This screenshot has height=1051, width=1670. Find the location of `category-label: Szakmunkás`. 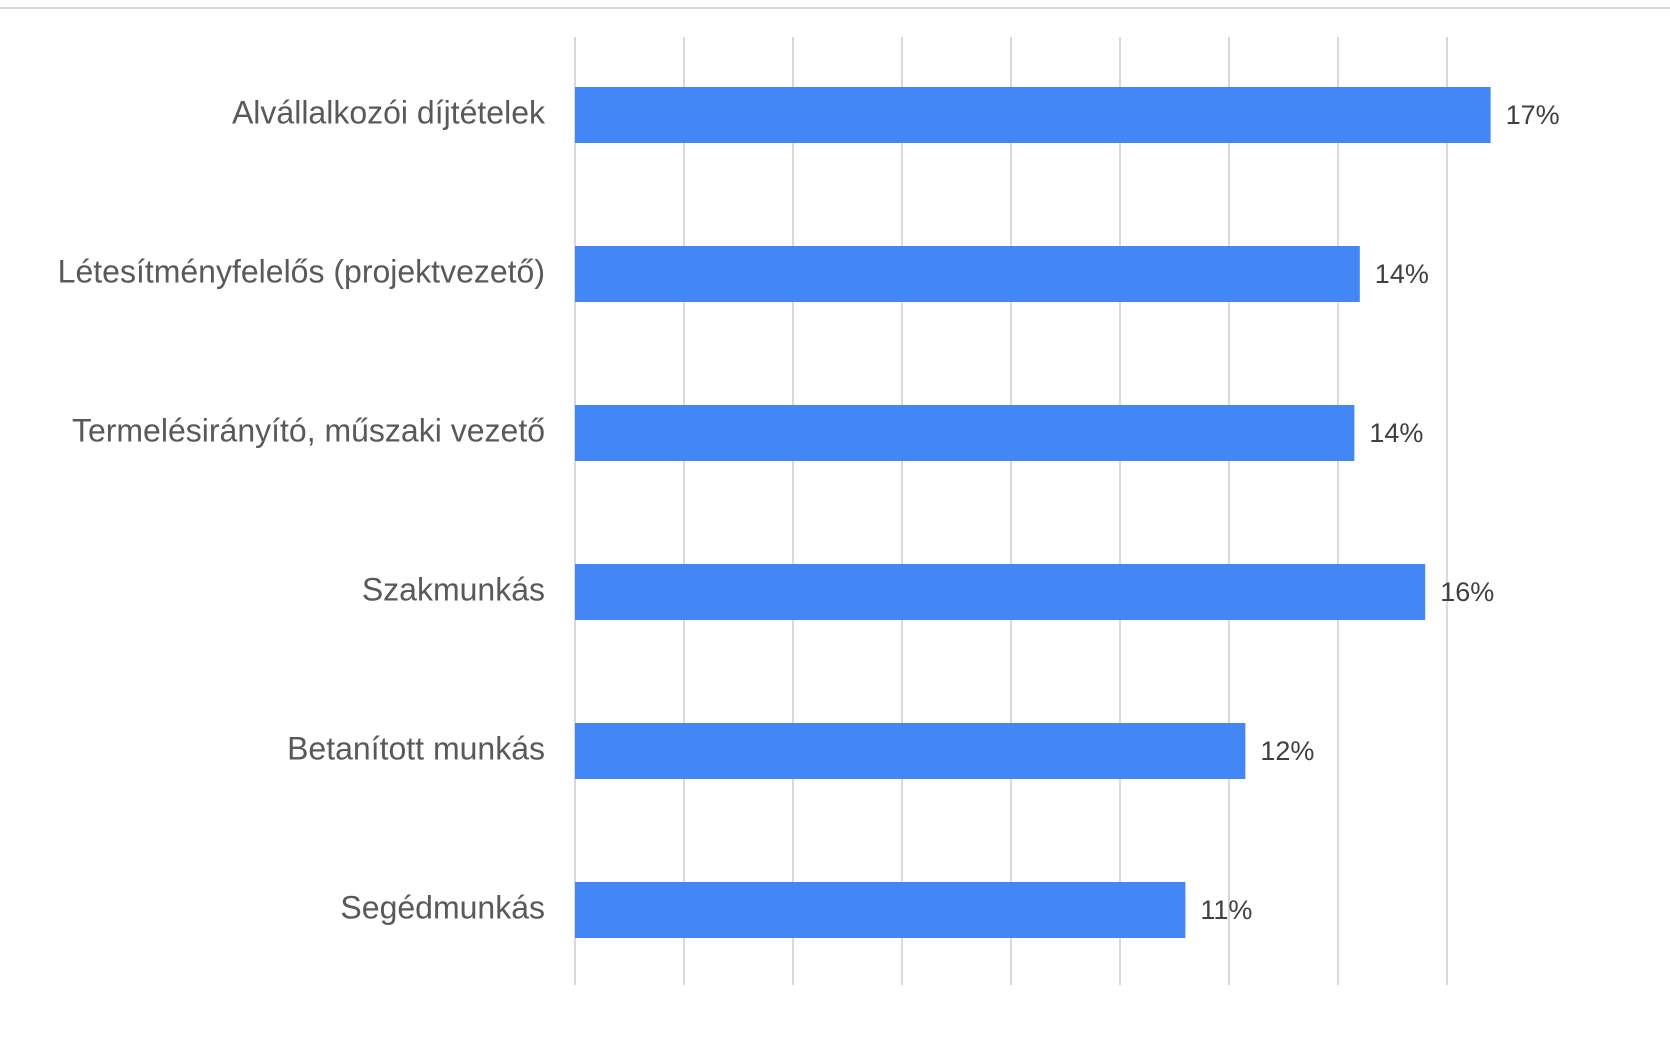

category-label: Szakmunkás is located at coordinates (453, 589).